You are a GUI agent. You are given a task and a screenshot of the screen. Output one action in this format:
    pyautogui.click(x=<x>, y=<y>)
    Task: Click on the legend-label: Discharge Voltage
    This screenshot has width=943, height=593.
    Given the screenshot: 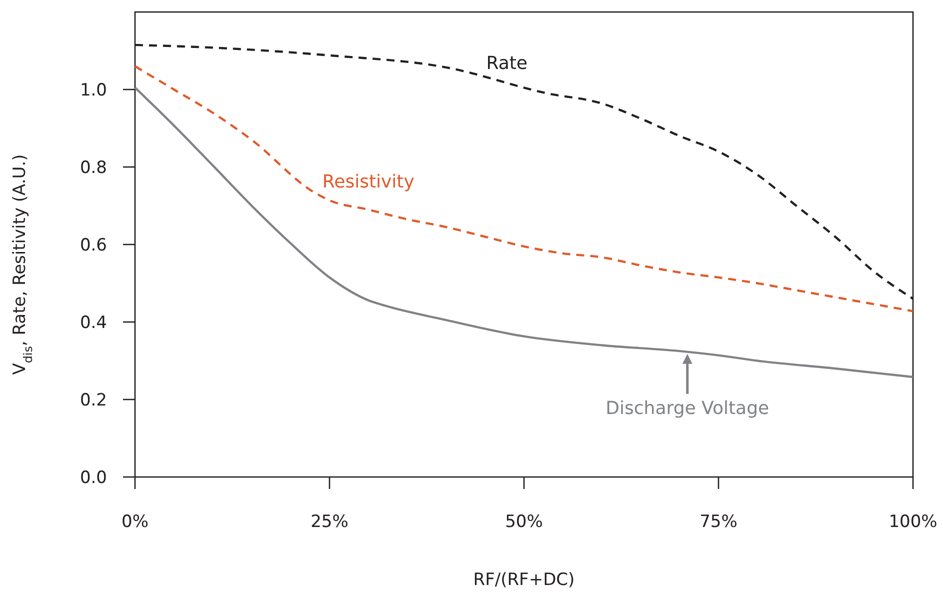 What is the action you would take?
    pyautogui.click(x=688, y=408)
    